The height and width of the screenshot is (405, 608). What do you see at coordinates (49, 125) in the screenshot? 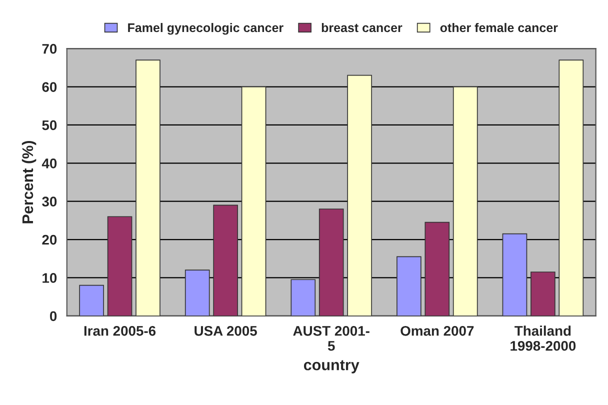
I see `y-tick-label: 50` at bounding box center [49, 125].